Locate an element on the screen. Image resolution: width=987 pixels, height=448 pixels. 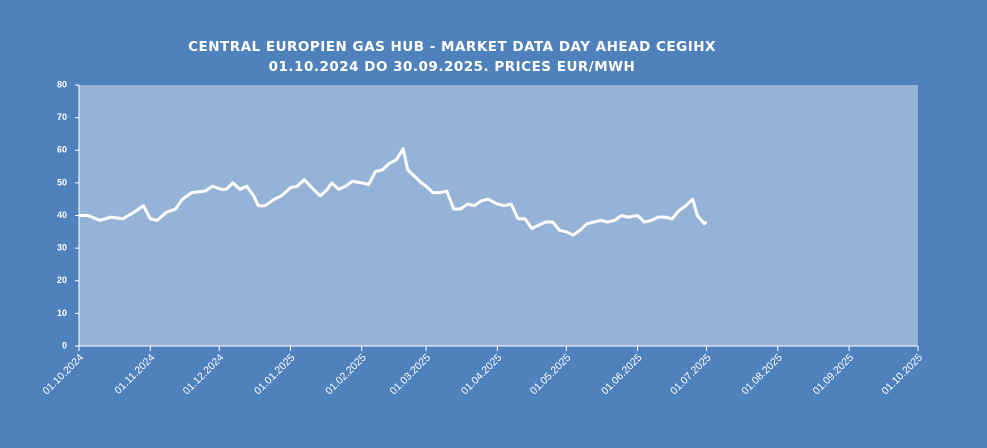
price-line is located at coordinates (393, 192).